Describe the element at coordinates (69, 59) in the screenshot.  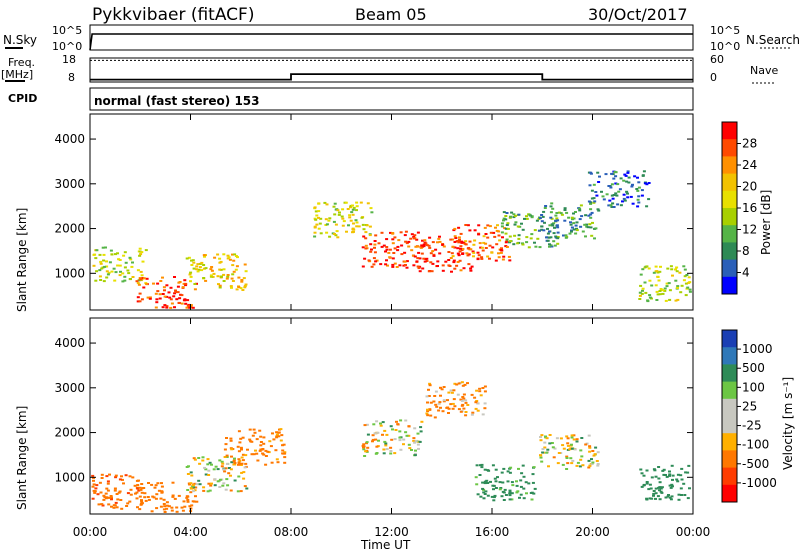
I see `freq-top-tick: 18` at that location.